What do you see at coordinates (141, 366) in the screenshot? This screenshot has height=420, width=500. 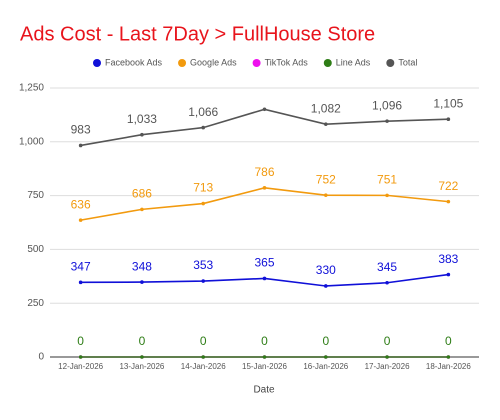 I see `x-tick-label: 13-Jan-2026` at bounding box center [141, 366].